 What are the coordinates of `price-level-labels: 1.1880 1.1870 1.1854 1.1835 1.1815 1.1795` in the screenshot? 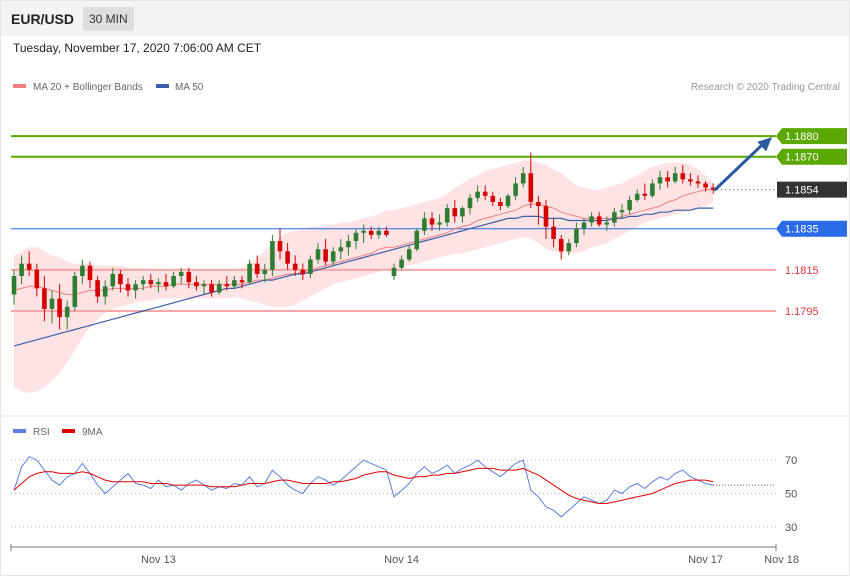 It's located at (811, 223).